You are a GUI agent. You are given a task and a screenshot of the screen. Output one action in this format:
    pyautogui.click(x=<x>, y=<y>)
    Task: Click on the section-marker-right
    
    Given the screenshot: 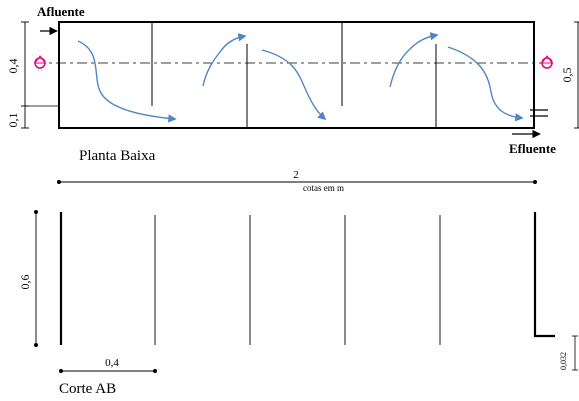 What is the action you would take?
    pyautogui.click(x=547, y=62)
    